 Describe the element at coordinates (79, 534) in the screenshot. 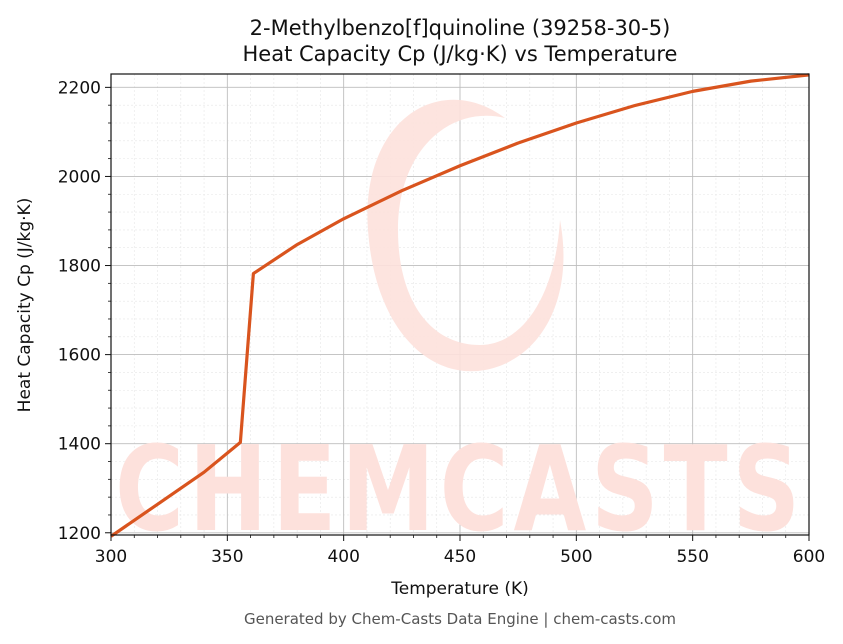

I see `y-tick-label: 1200` at that location.